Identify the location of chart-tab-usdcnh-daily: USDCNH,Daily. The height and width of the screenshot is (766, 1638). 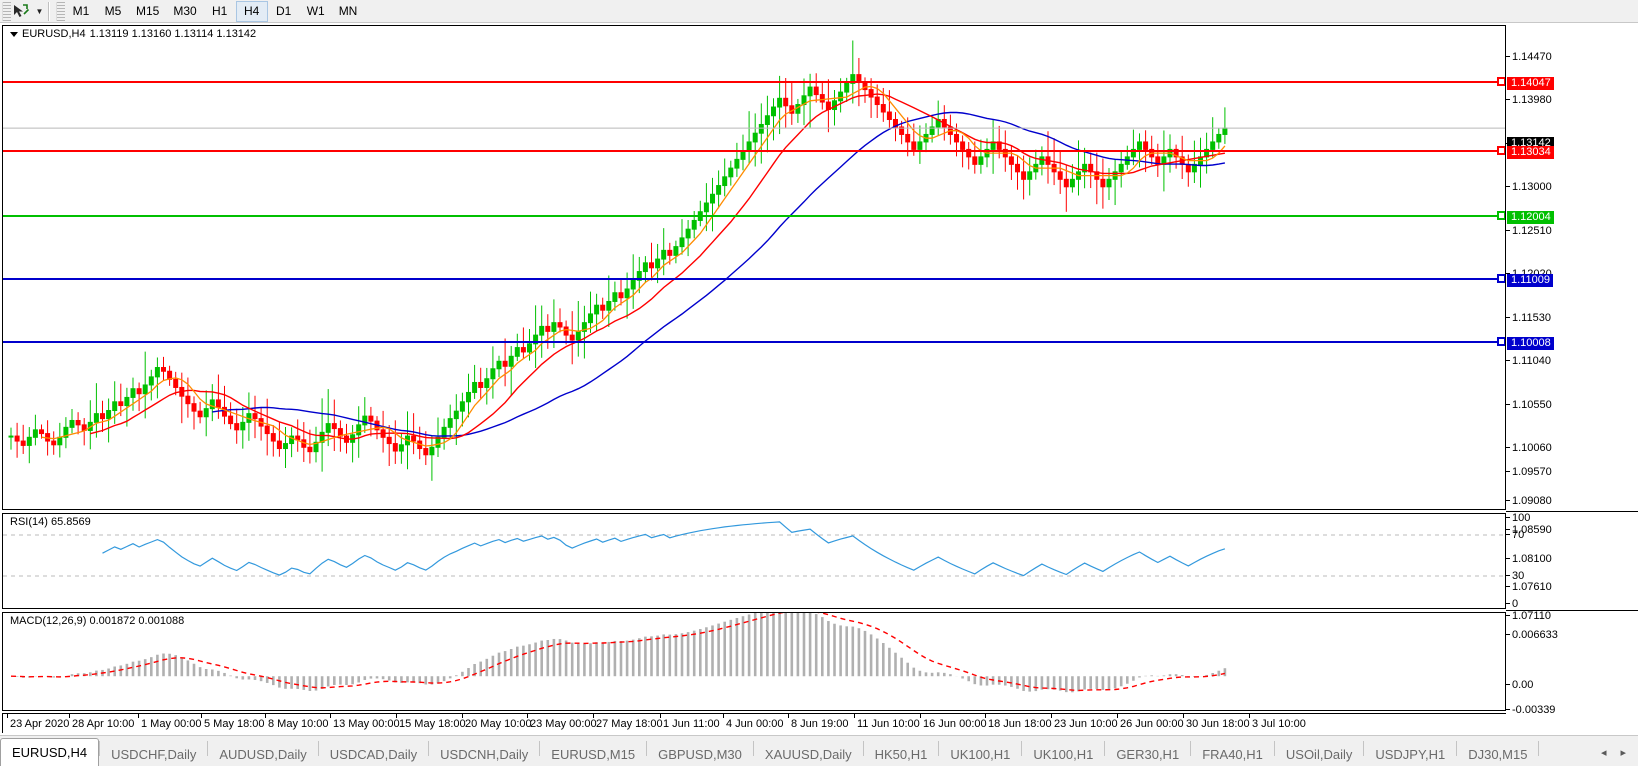
(484, 754).